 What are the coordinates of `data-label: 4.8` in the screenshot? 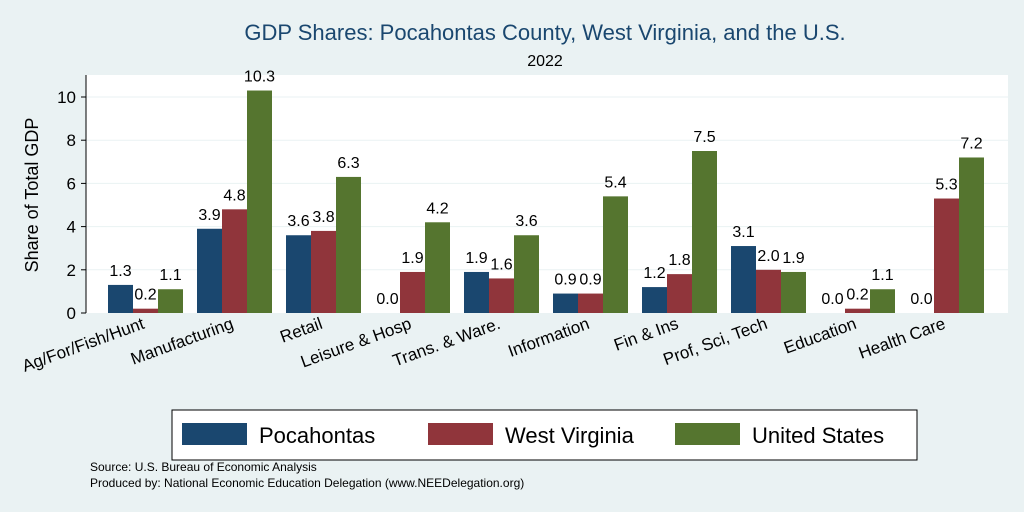 It's located at (234, 195).